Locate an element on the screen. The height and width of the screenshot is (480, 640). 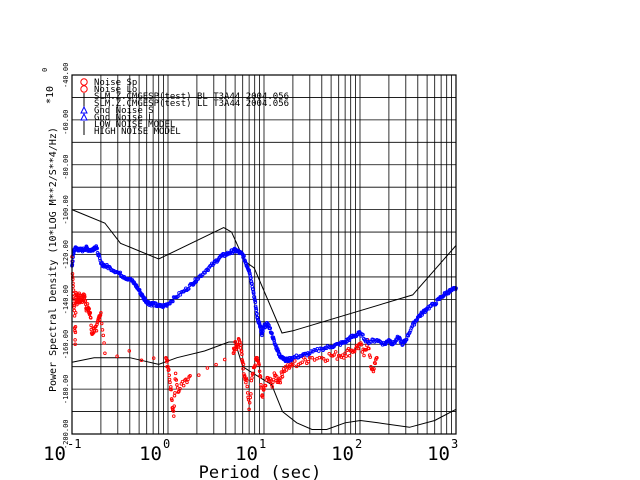
y-tick-label: -160.00 is located at coordinates (66, 345).